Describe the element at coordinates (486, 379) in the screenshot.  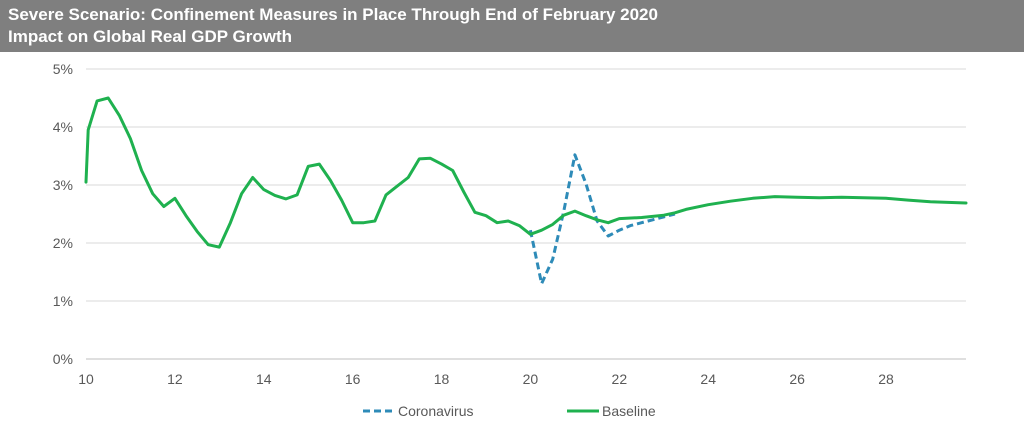
I see `x-axis-ticks: 10 12 14 16 18 20 22 24 26 28` at that location.